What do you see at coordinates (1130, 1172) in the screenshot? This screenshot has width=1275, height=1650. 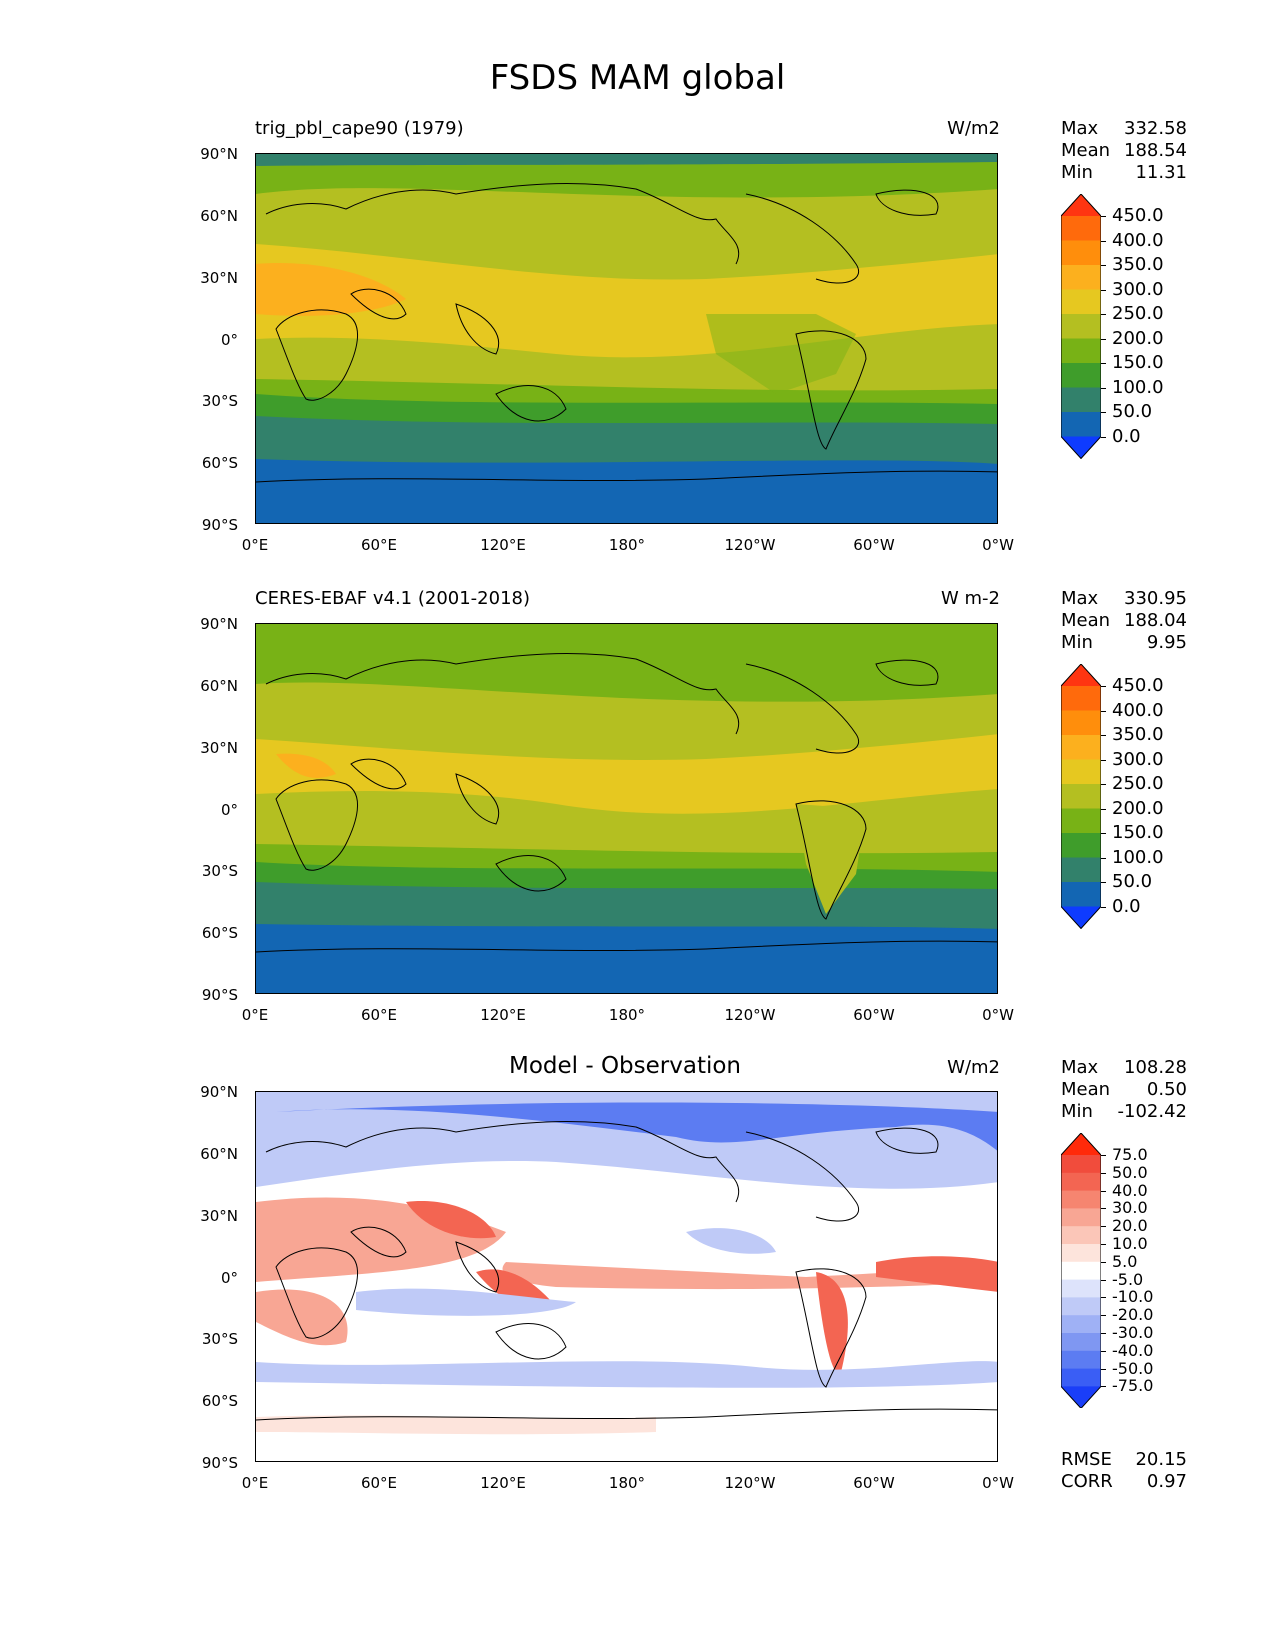 I see `colorbar-label: 50.0` at bounding box center [1130, 1172].